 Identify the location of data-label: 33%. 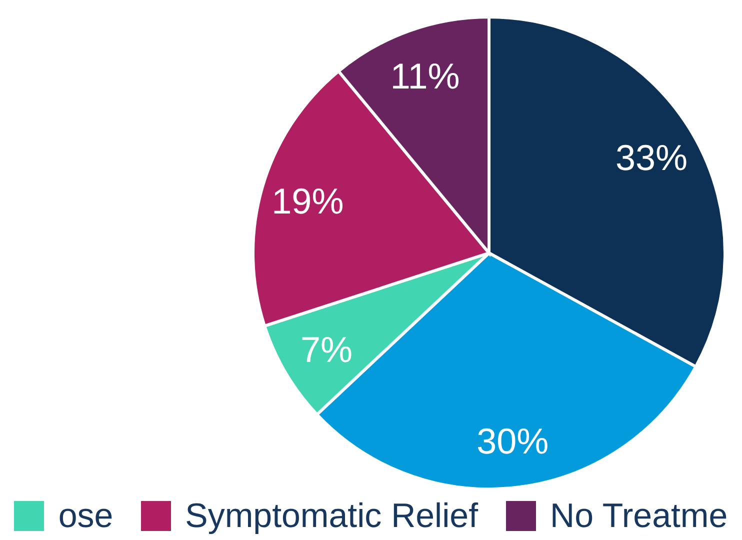
(651, 157).